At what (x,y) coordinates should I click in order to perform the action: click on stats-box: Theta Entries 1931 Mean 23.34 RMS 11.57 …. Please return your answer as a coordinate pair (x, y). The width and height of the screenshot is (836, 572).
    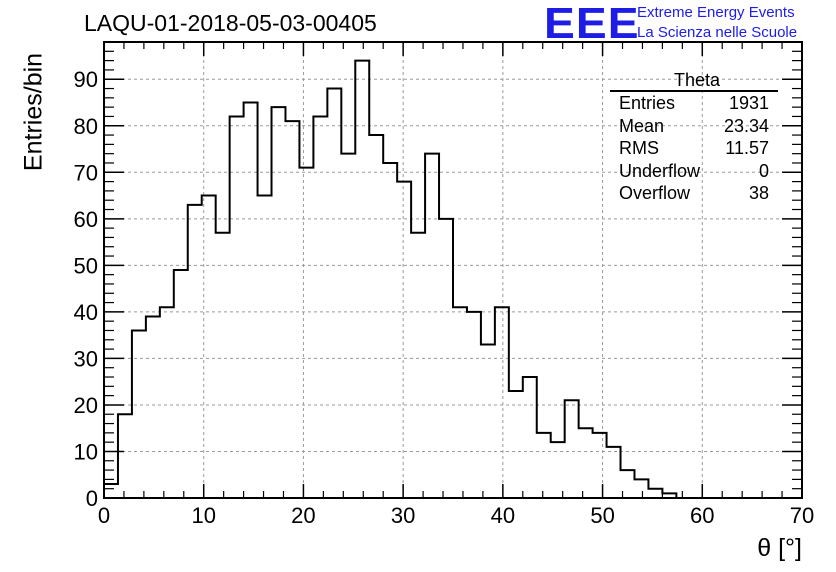
    Looking at the image, I should click on (694, 137).